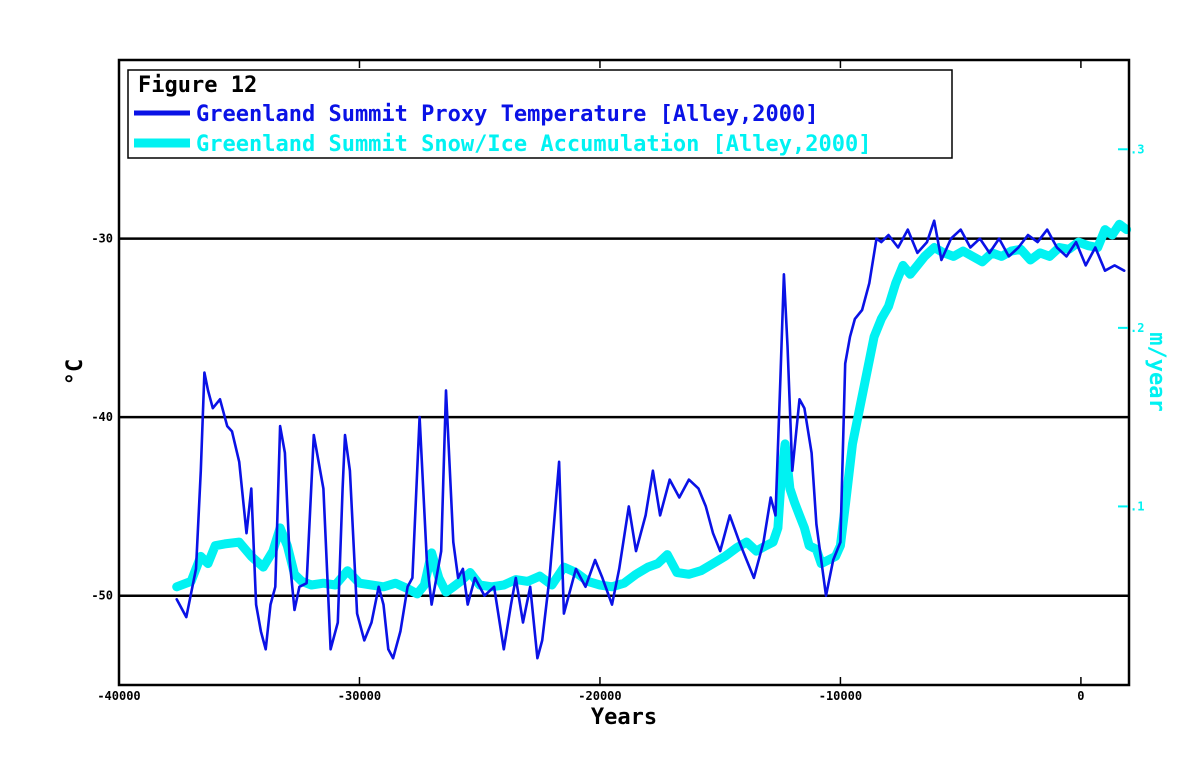 This screenshot has width=1200, height=768. Describe the element at coordinates (102, 417) in the screenshot. I see `y-tick-label: -40` at that location.